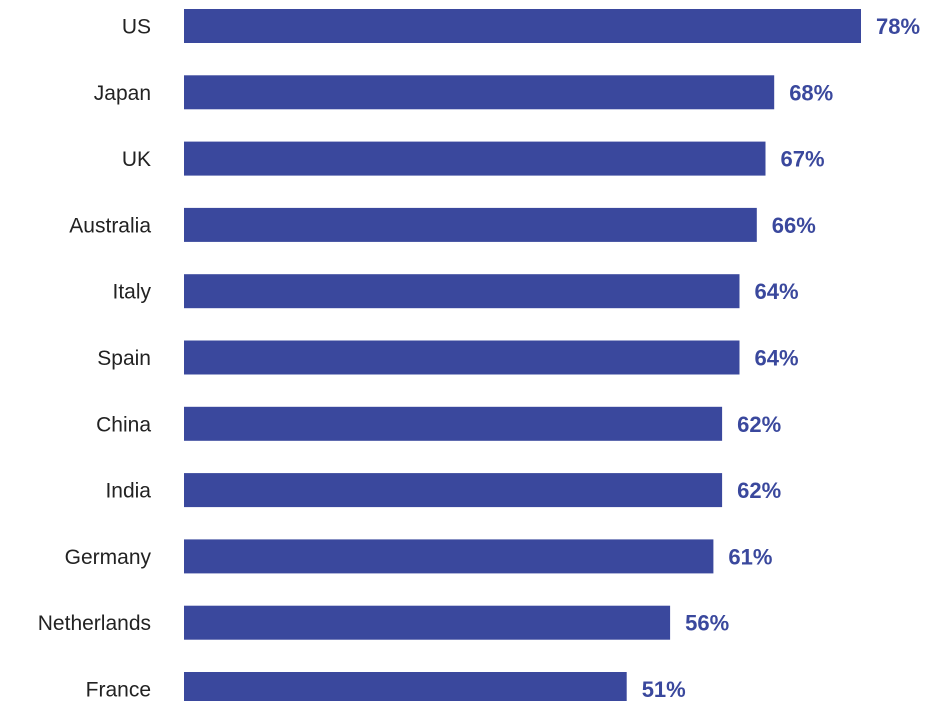 This screenshot has height=701, width=946. What do you see at coordinates (811, 92) in the screenshot?
I see `value-label-japan: 68%` at bounding box center [811, 92].